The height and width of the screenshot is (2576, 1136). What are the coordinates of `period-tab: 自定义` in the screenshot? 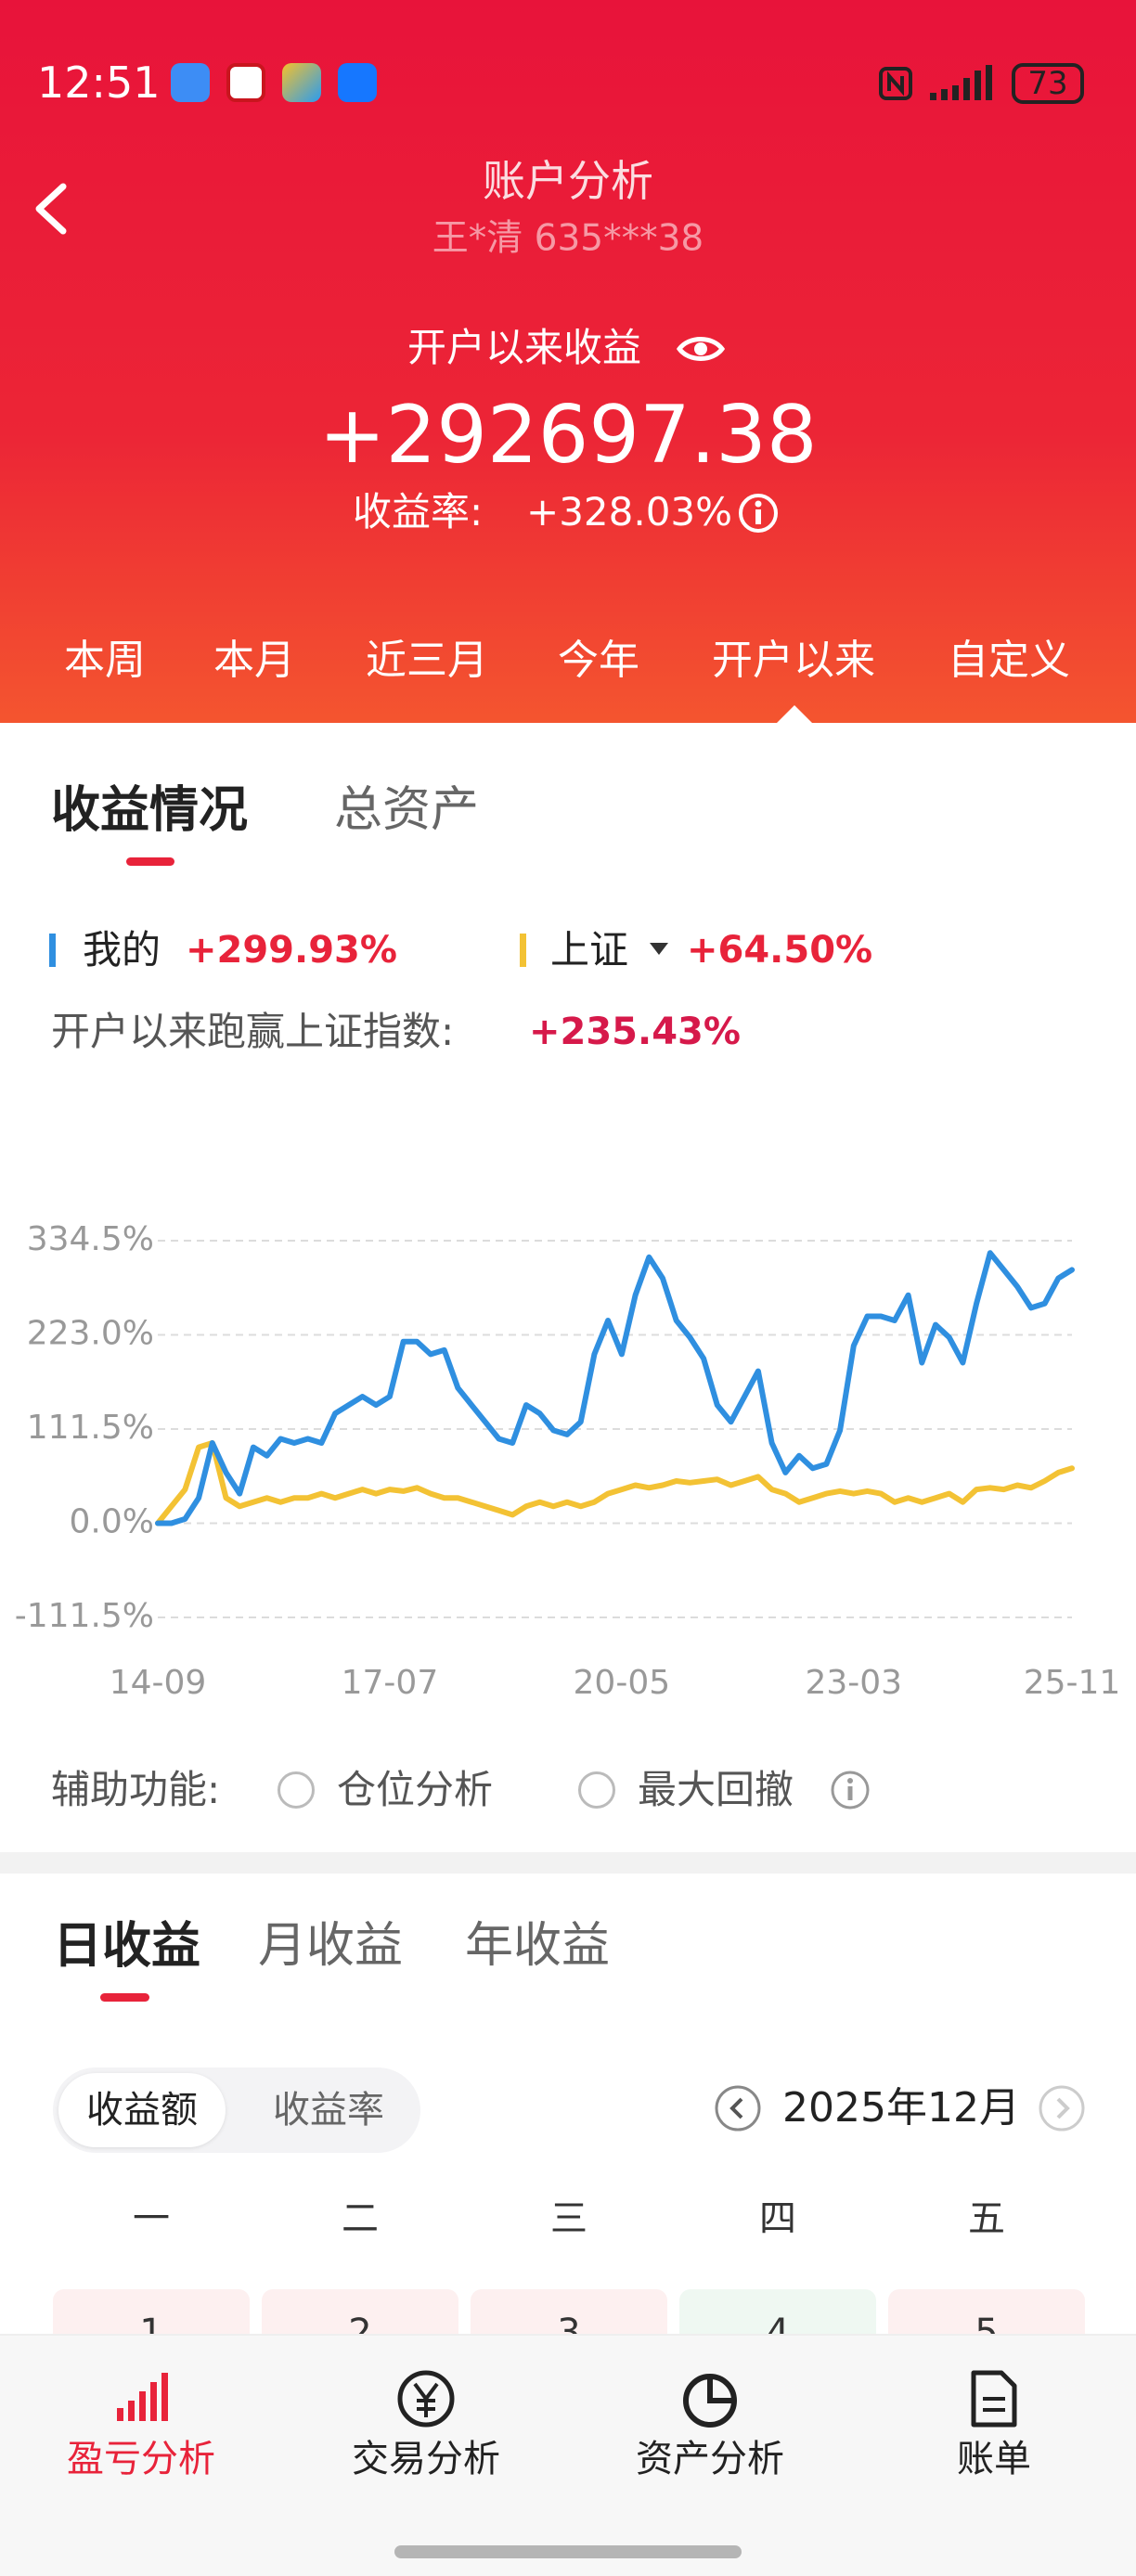 It's located at (1009, 660).